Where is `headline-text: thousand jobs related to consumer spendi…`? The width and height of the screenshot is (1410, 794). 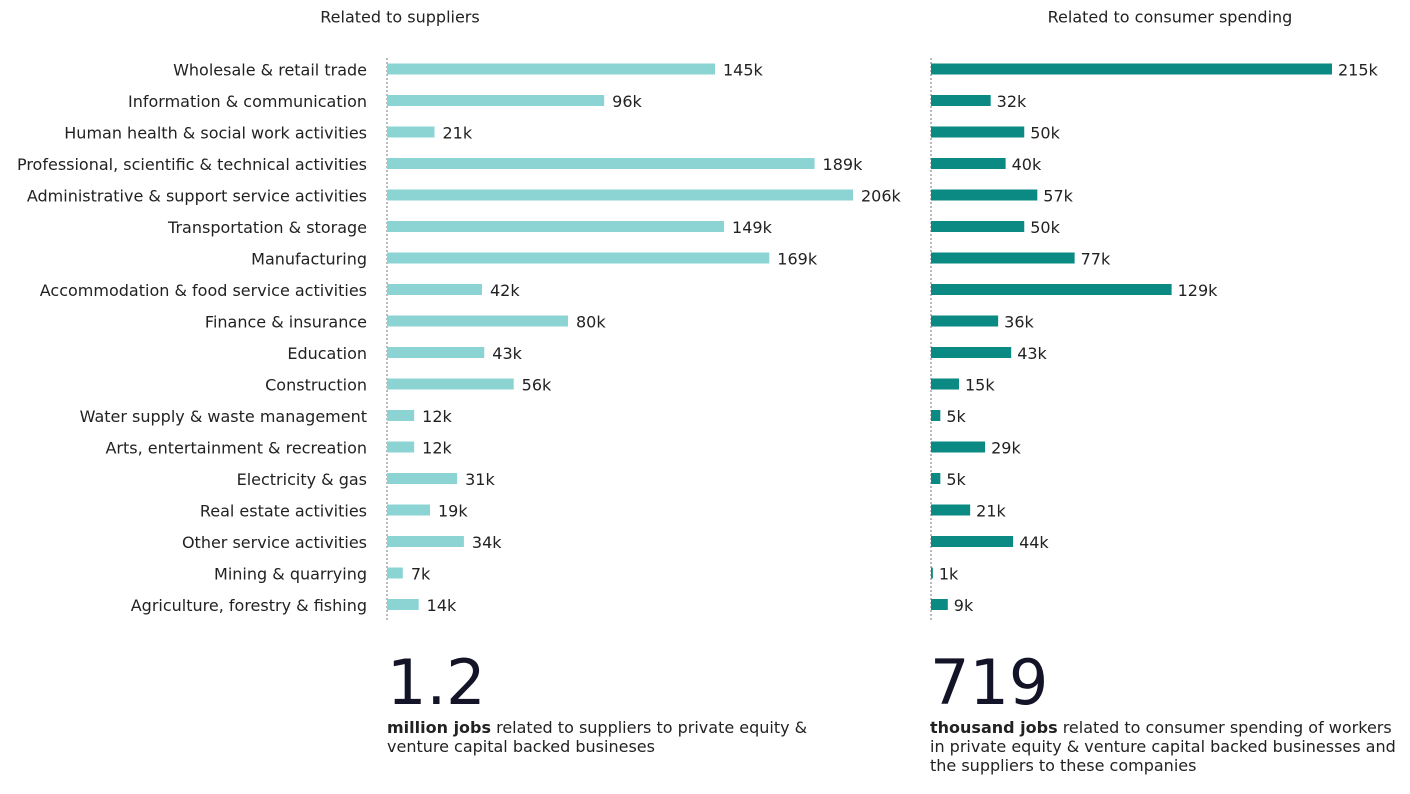
headline-text: thousand jobs related to consumer spendi… is located at coordinates (1165, 746).